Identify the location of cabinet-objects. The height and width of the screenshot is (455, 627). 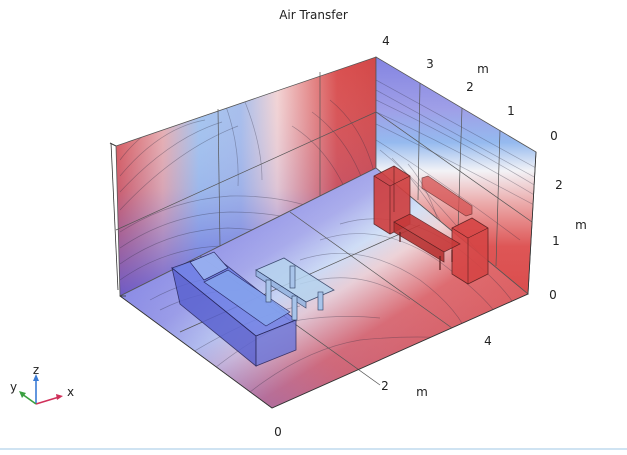
(431, 225).